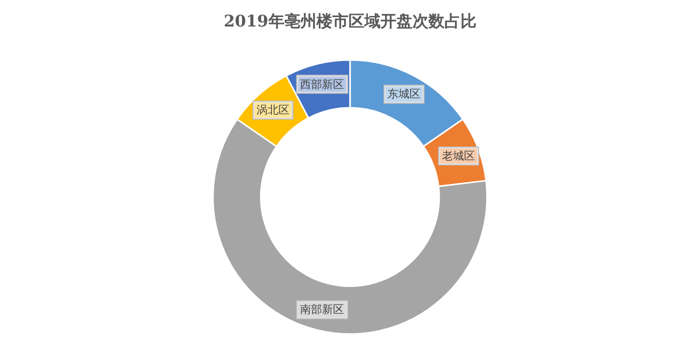  I want to click on chart-title: 2019年亳州楼市区域开盘次数占比, so click(350, 21).